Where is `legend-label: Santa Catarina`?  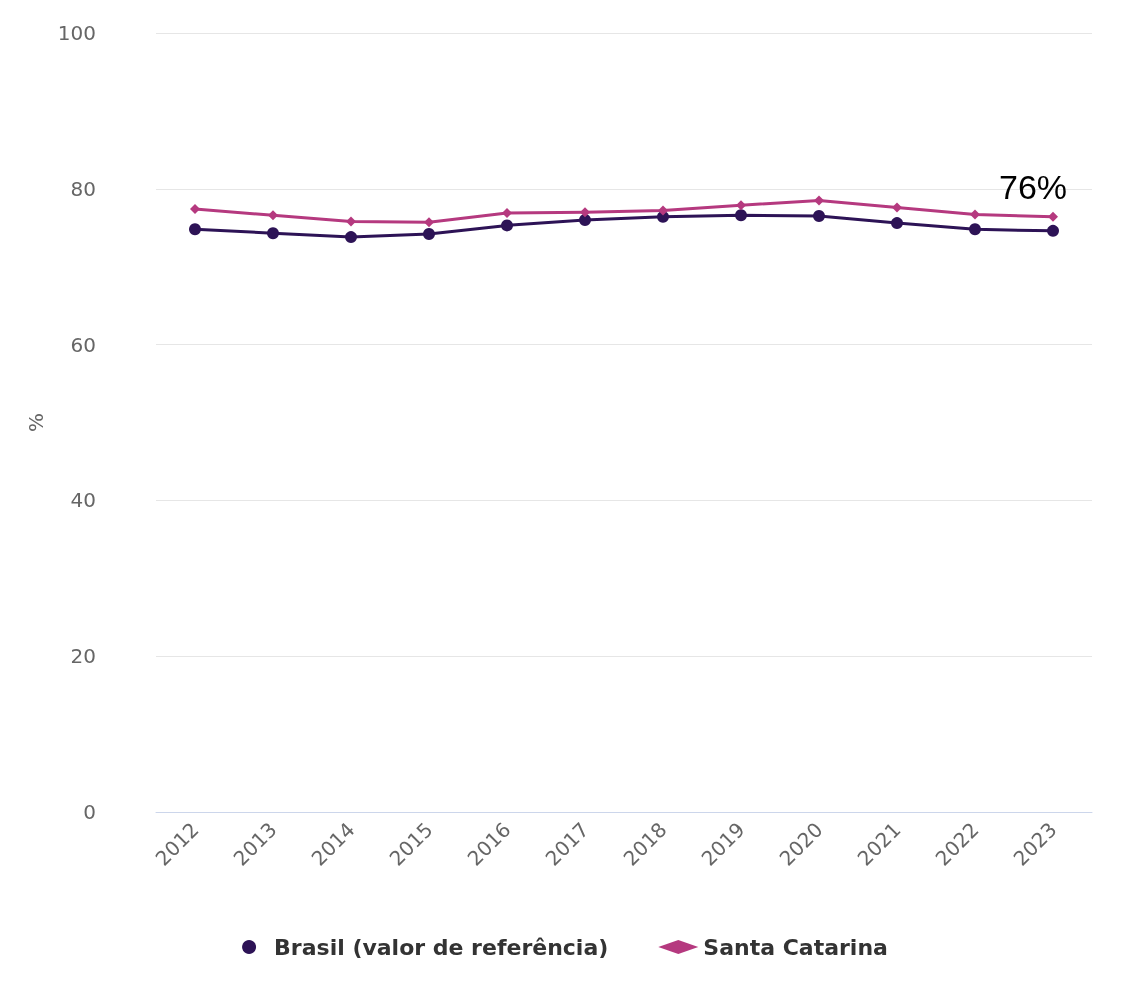 legend-label: Santa Catarina is located at coordinates (795, 947).